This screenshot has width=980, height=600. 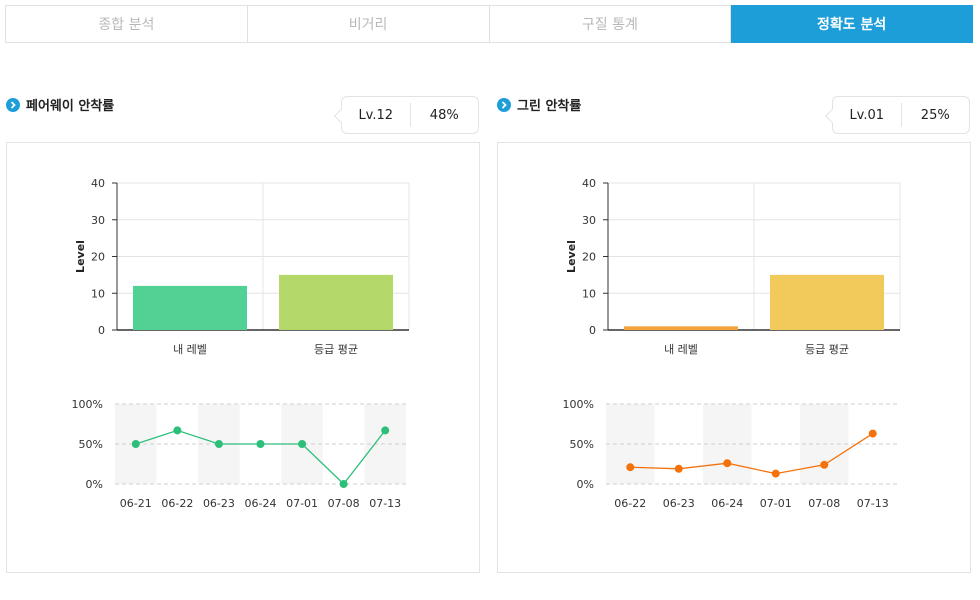 I want to click on fairway-line-ytick: 50%, so click(x=91, y=444).